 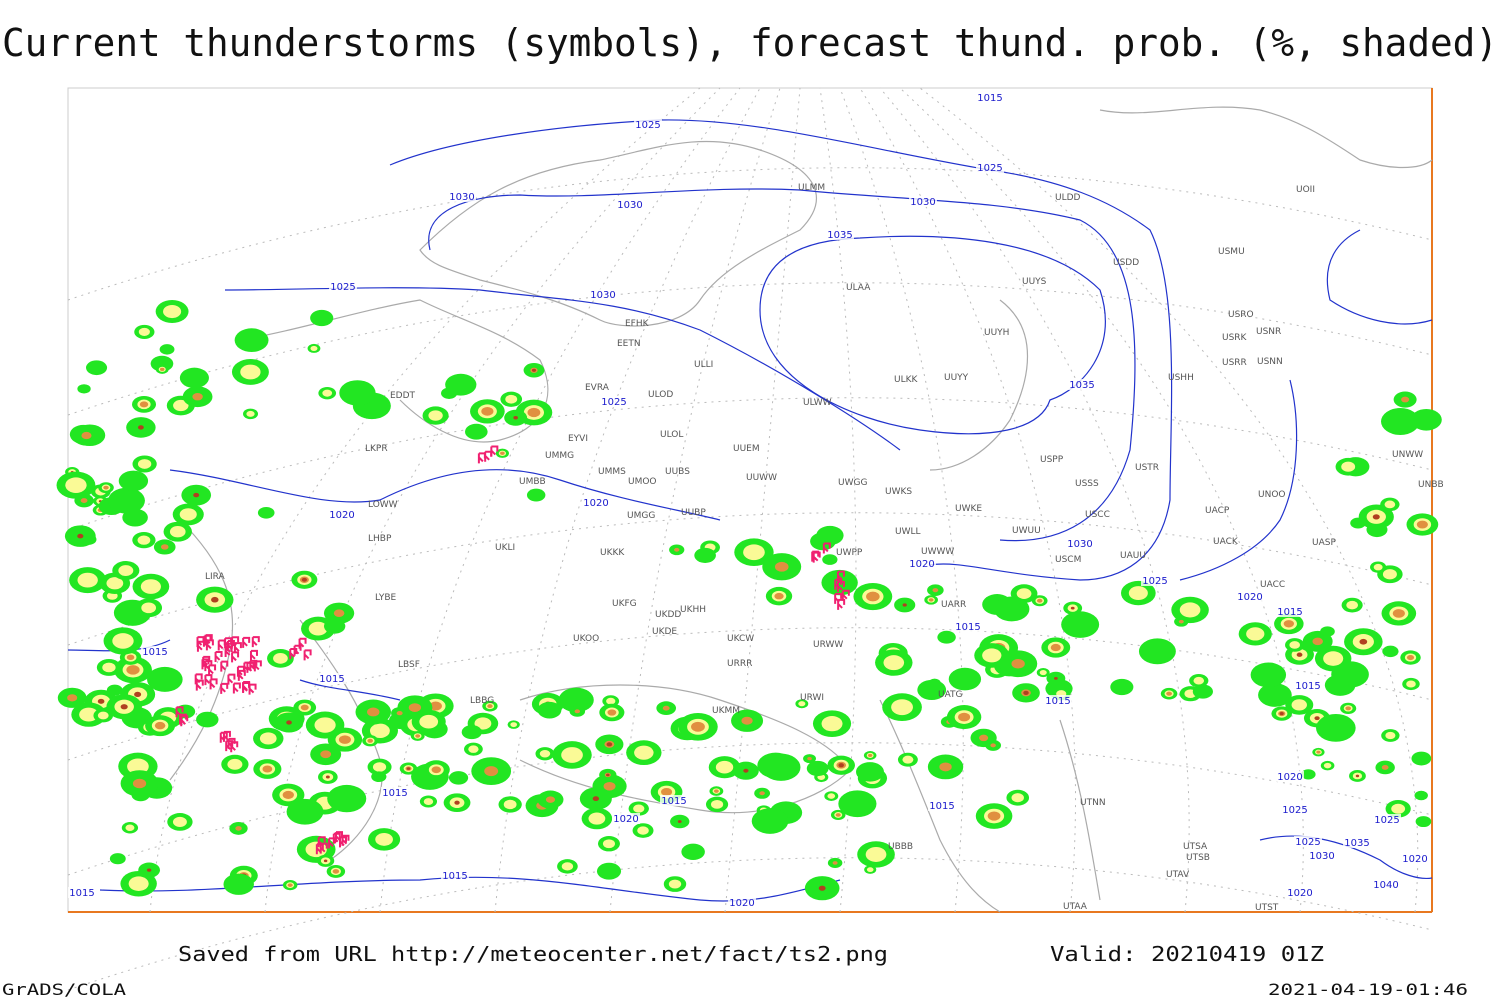 I want to click on station-label: UWPP, so click(x=849, y=553).